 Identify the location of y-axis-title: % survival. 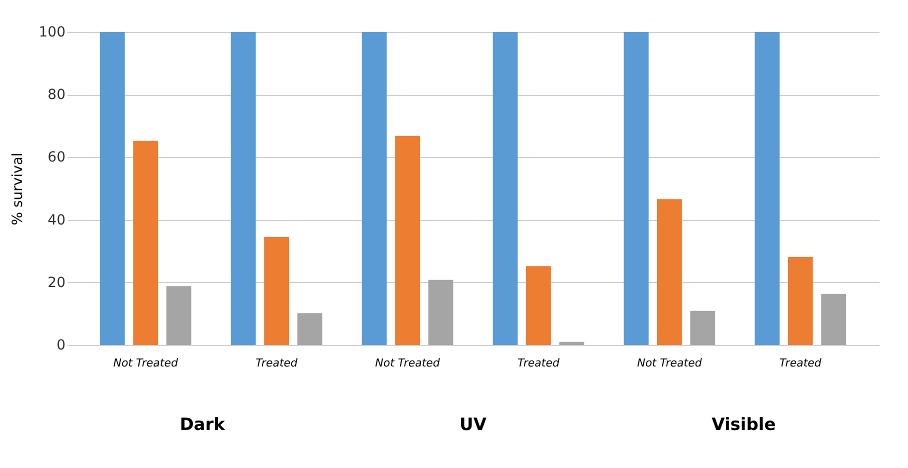
(18, 189).